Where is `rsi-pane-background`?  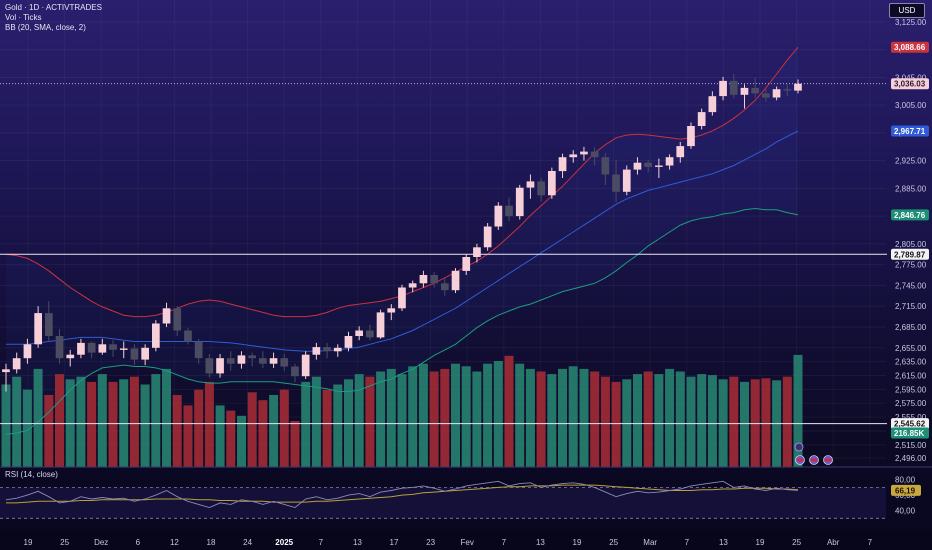
rsi-pane-background is located at coordinates (466, 498).